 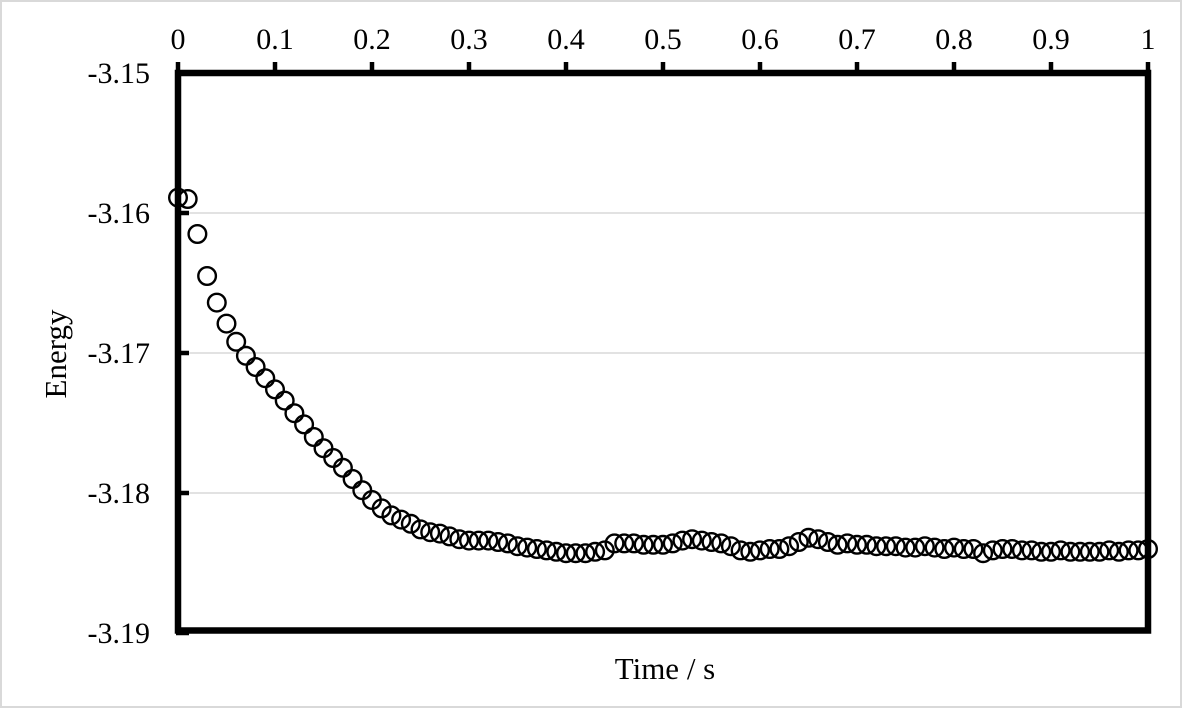 What do you see at coordinates (119, 213) in the screenshot?
I see `y-tick-label: -3.16` at bounding box center [119, 213].